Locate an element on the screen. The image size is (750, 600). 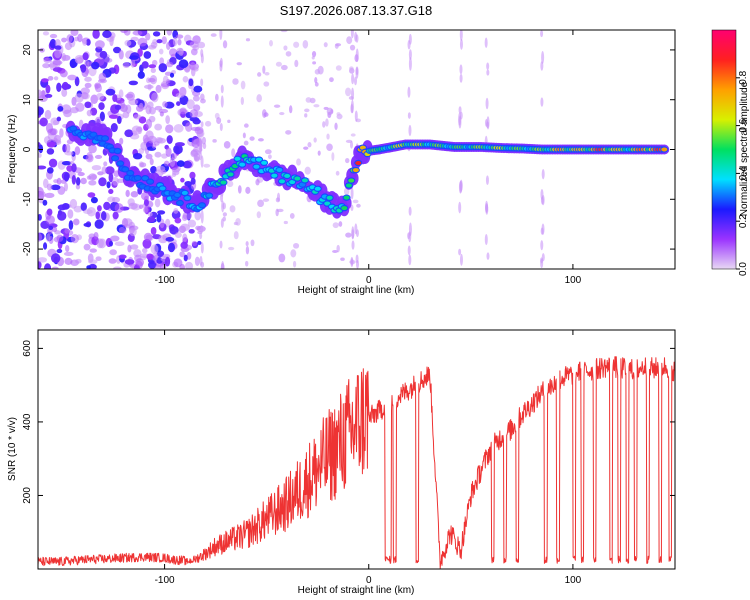
x-tick-label: 0 is located at coordinates (369, 580).